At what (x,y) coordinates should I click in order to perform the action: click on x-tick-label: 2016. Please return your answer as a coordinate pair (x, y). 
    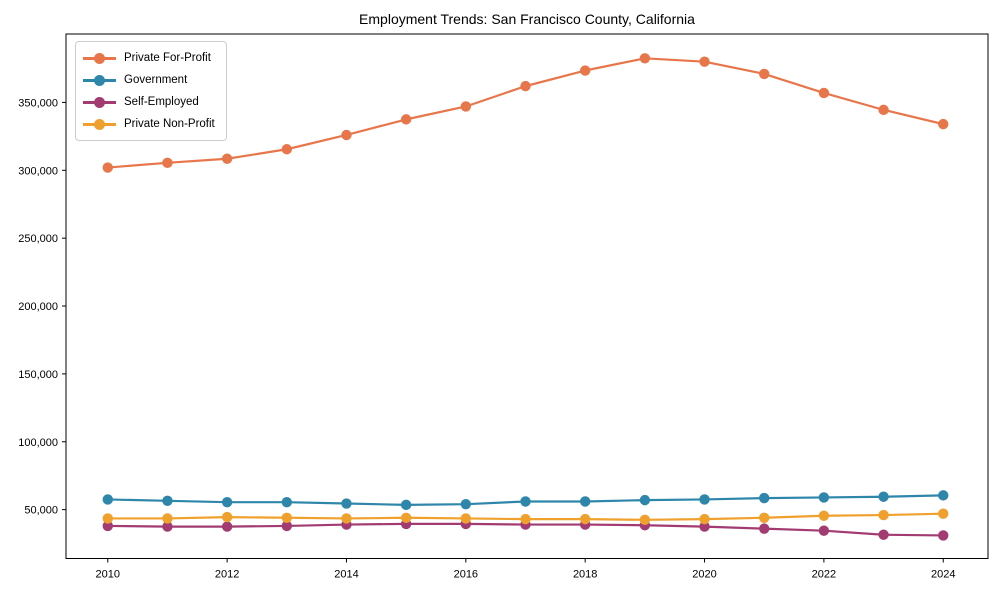
    Looking at the image, I should click on (466, 575).